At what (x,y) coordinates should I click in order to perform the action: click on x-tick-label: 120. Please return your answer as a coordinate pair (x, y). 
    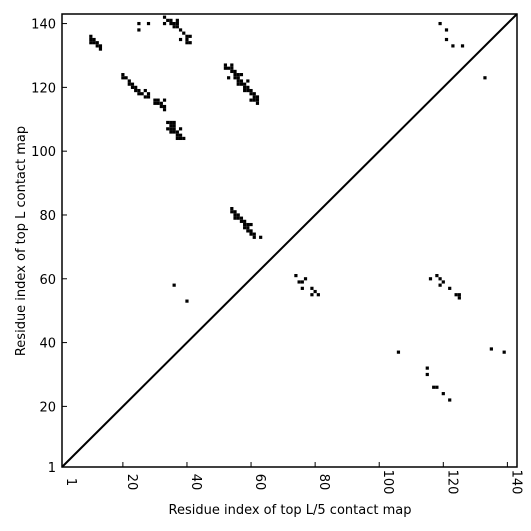
    Looking at the image, I should click on (451, 482).